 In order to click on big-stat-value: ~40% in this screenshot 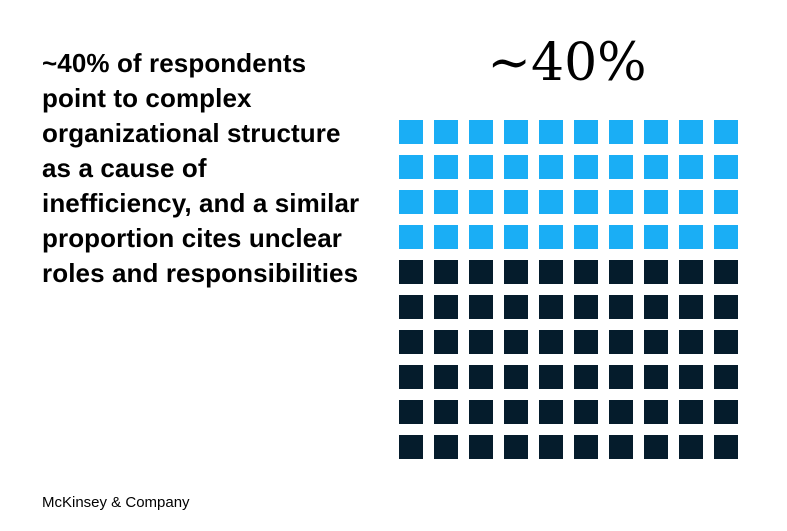, I will do `click(567, 63)`.